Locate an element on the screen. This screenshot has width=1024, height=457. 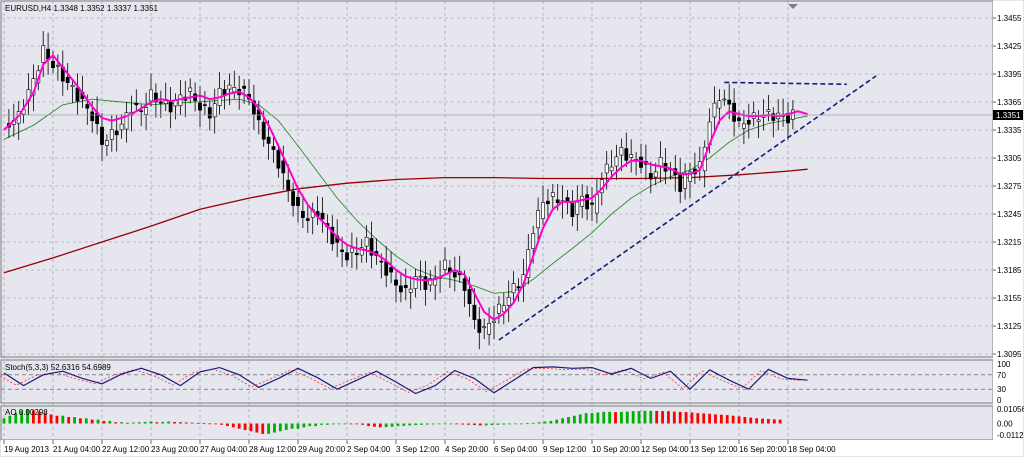
time-tick-label: 13 Sep 12:00 is located at coordinates (714, 449).